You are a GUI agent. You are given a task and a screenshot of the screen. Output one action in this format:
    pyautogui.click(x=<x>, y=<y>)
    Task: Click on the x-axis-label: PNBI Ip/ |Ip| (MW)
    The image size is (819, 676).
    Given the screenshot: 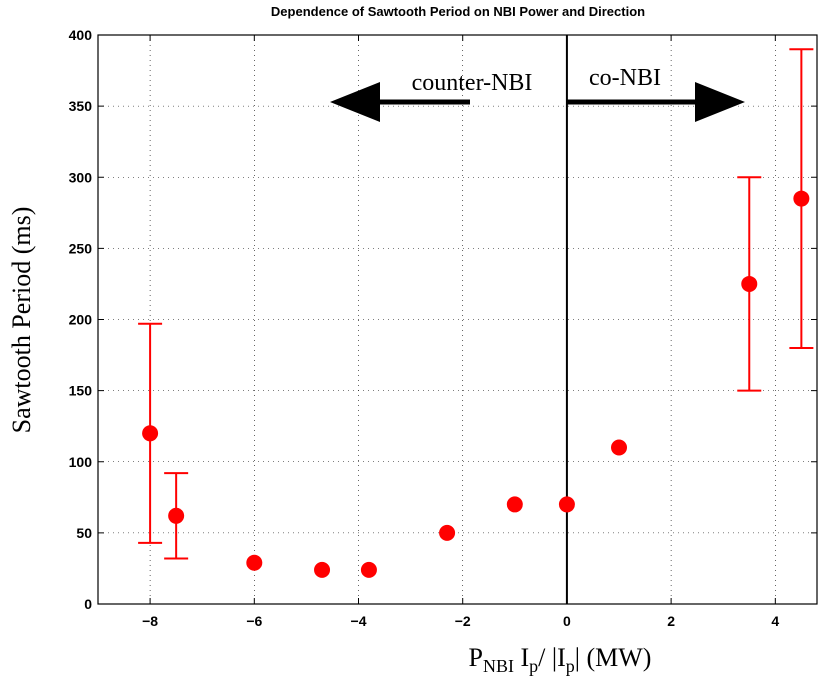 What is the action you would take?
    pyautogui.click(x=560, y=659)
    